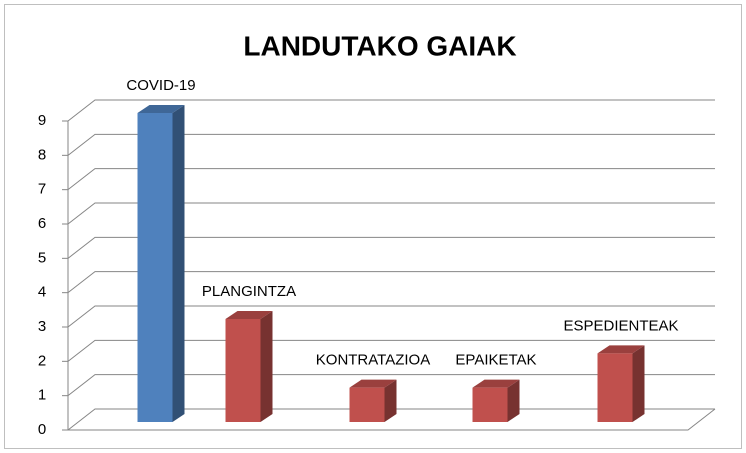 This screenshot has height=453, width=746. I want to click on floor, so click(392, 419).